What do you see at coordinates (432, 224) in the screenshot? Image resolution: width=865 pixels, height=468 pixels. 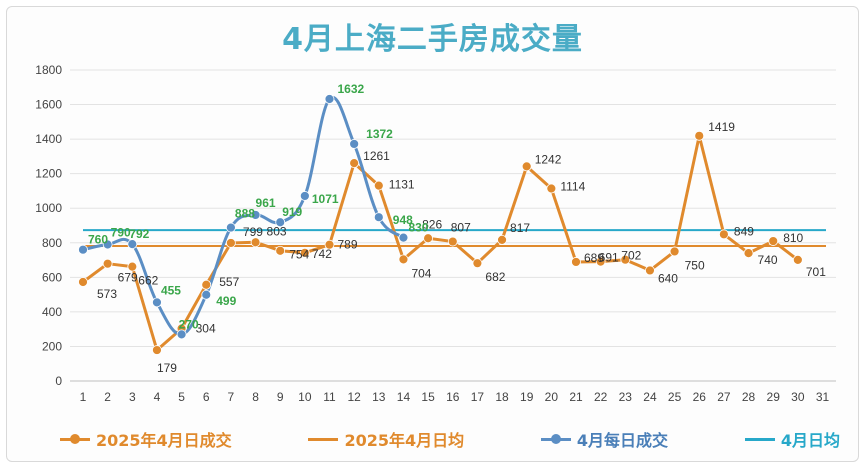 I see `data-label: 826` at bounding box center [432, 224].